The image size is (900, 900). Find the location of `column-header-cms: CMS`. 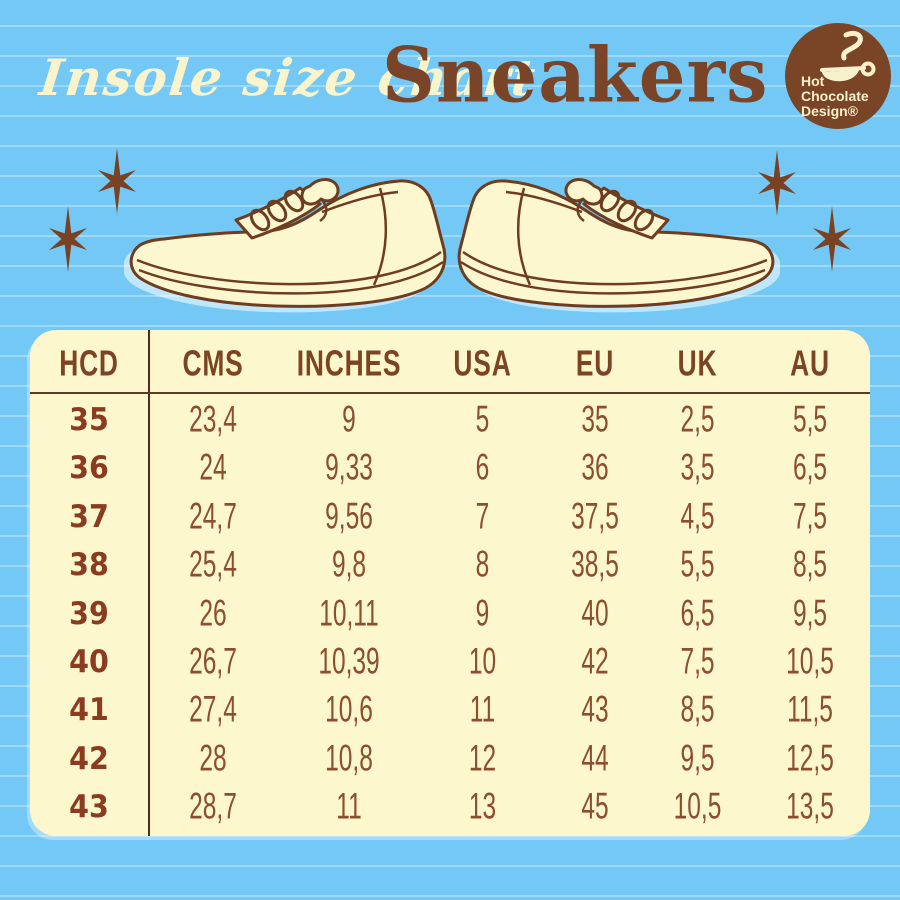

column-header-cms: CMS is located at coordinates (213, 362).